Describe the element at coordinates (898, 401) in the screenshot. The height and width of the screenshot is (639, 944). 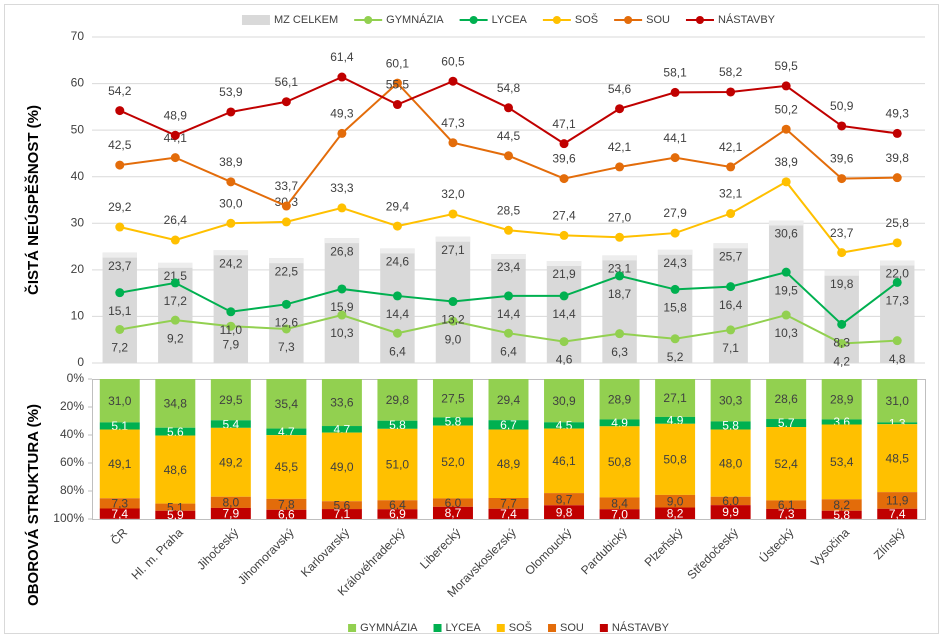
I see `data-label: 31,0` at that location.